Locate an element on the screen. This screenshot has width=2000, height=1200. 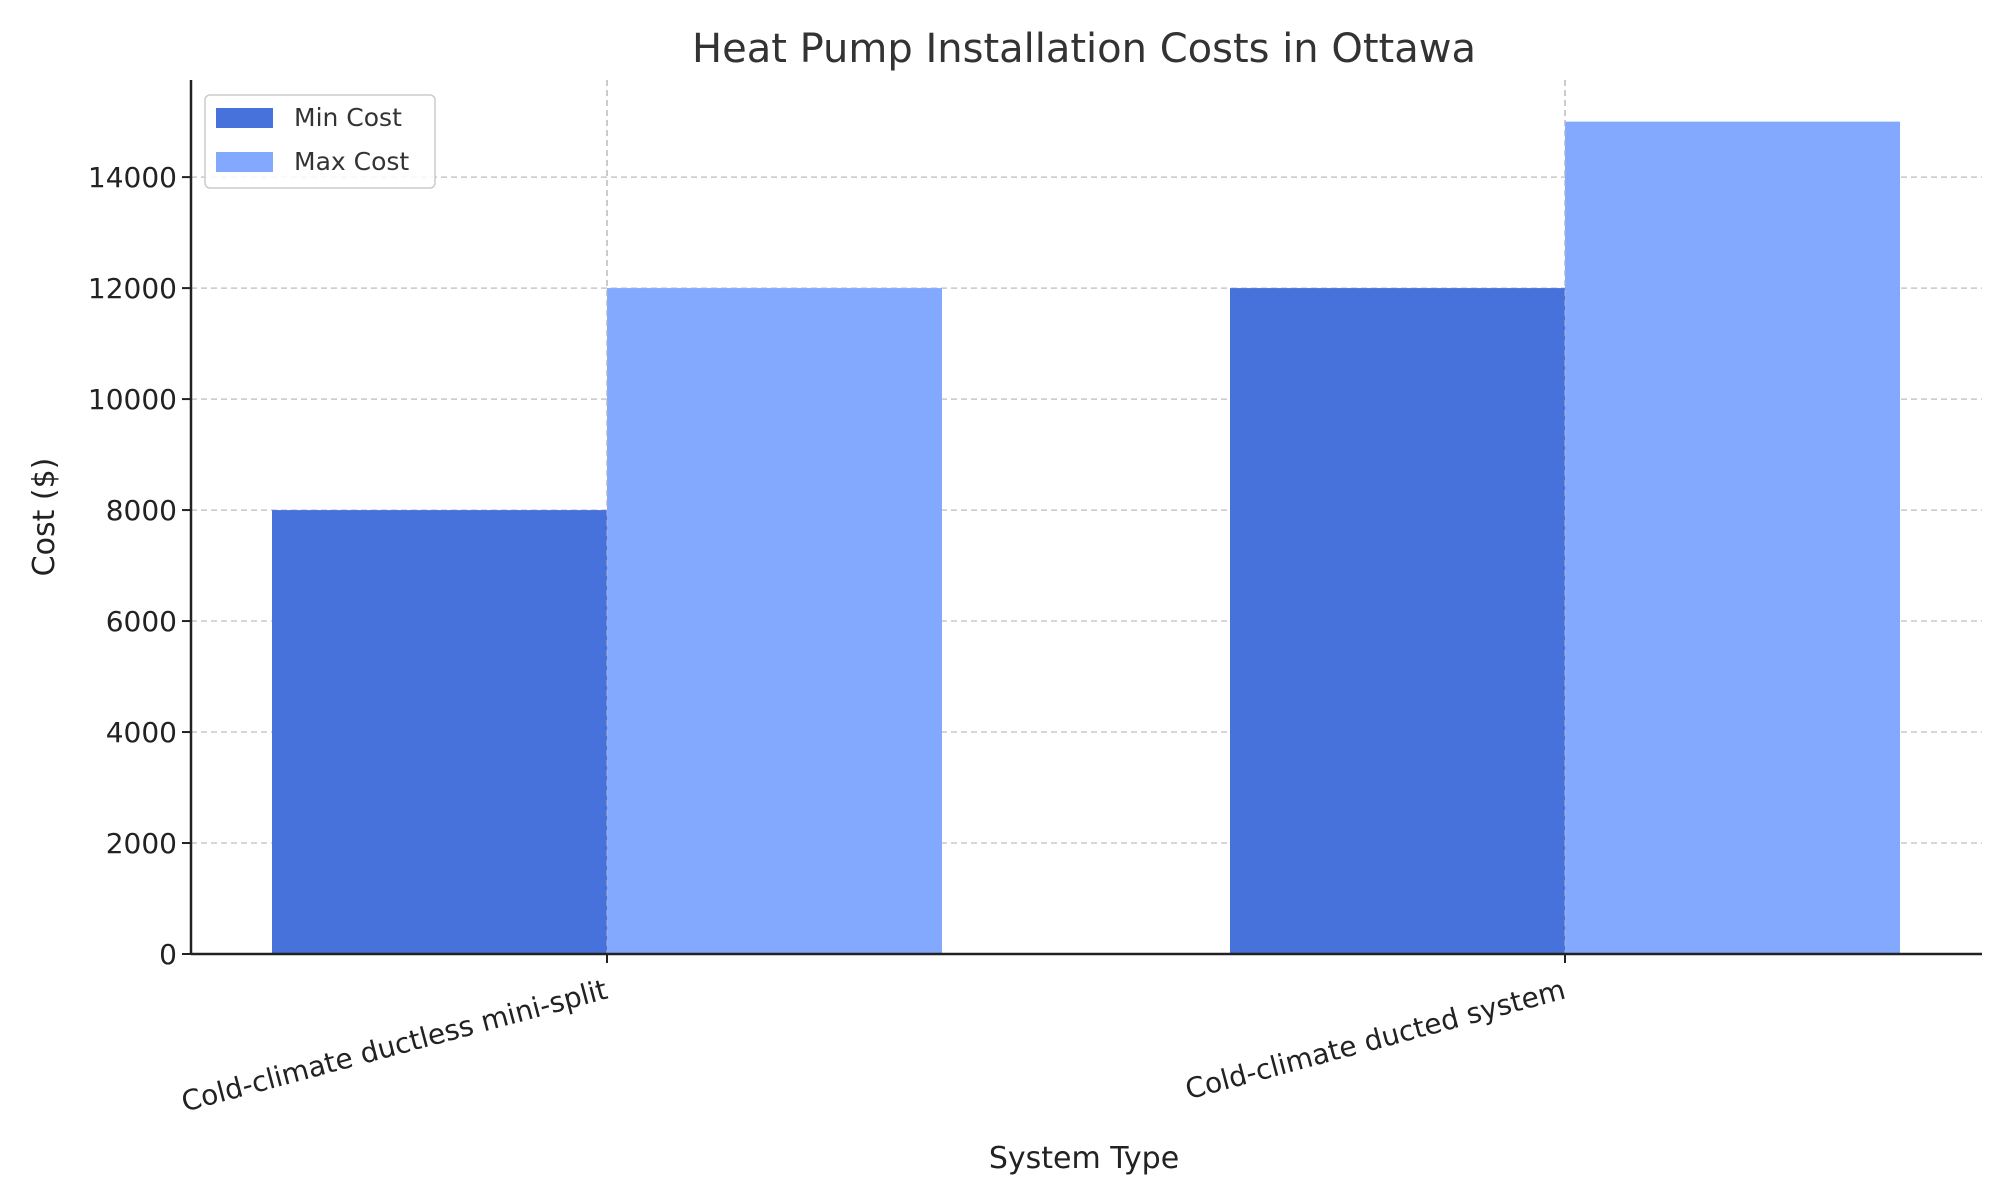
legend-label: Max Cost is located at coordinates (351, 161).